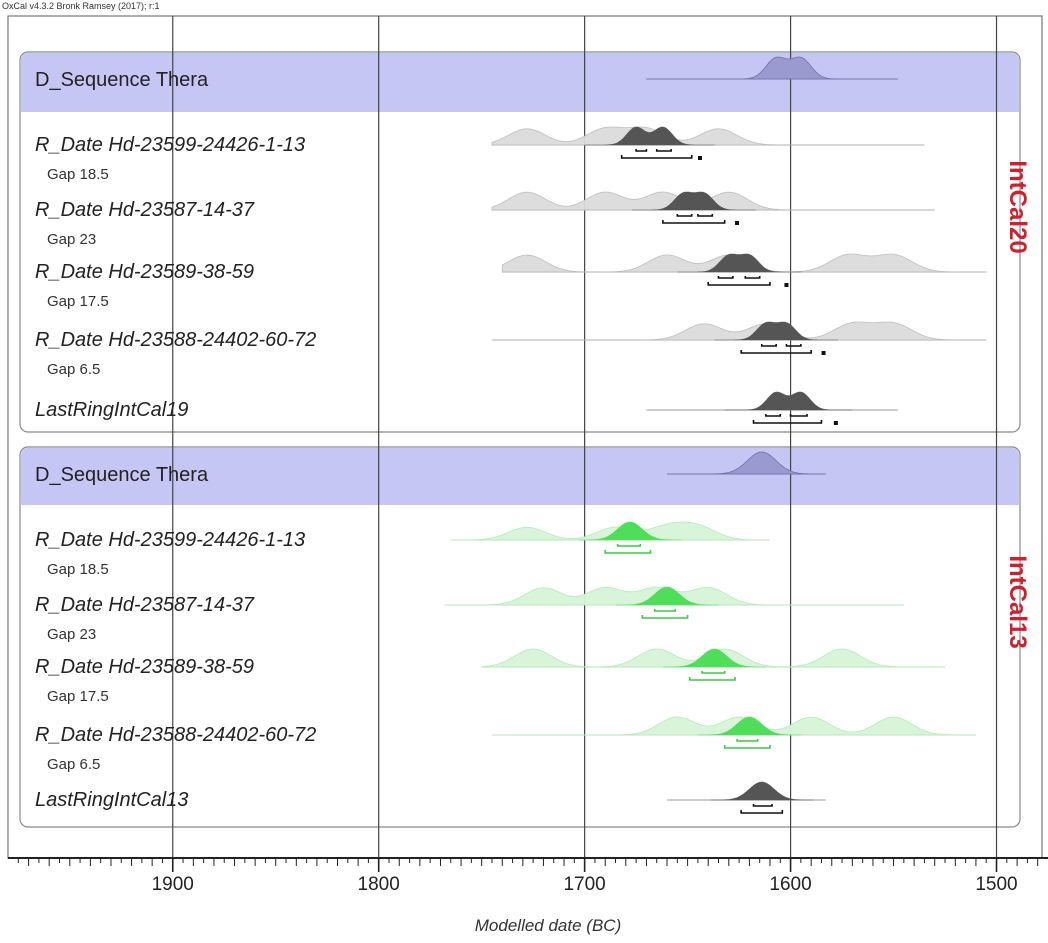 The image size is (1048, 943). What do you see at coordinates (772, 68) in the screenshot?
I see `panel-0-sequence-density` at bounding box center [772, 68].